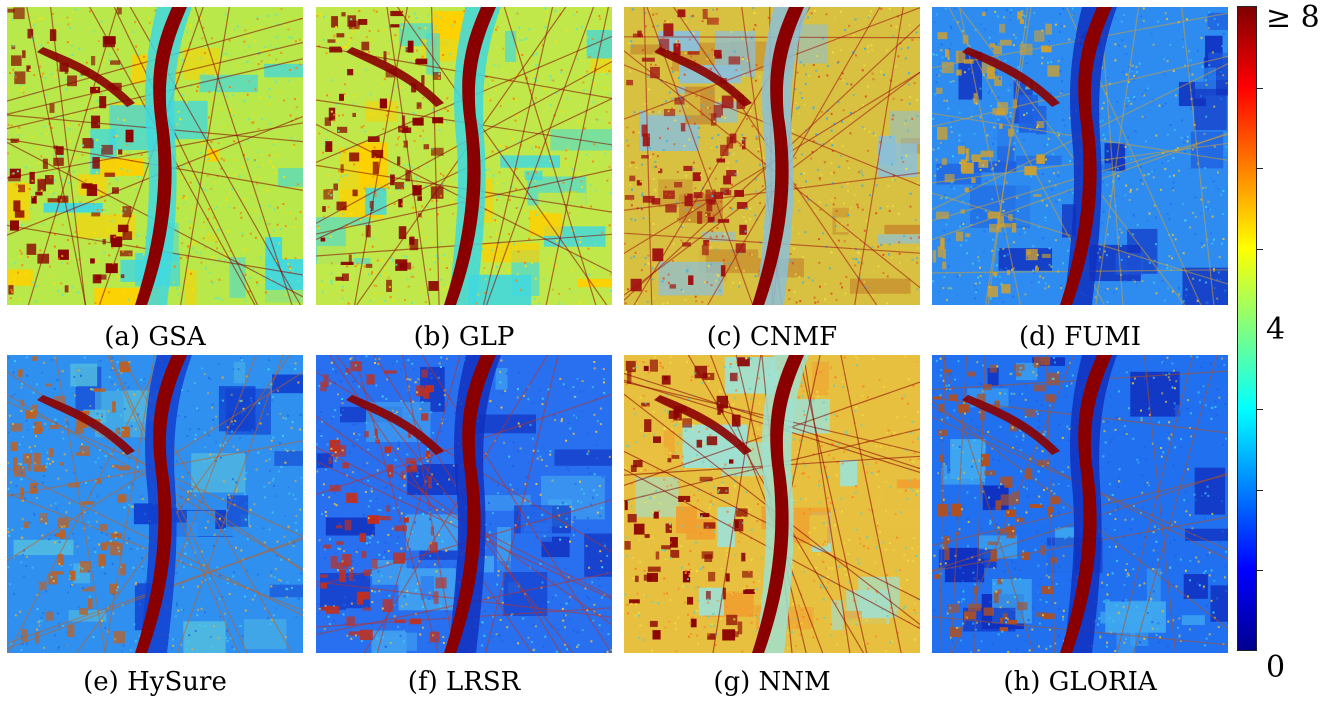 The image size is (1338, 702). I want to click on caption-cnmf: (c) CNMF, so click(772, 337).